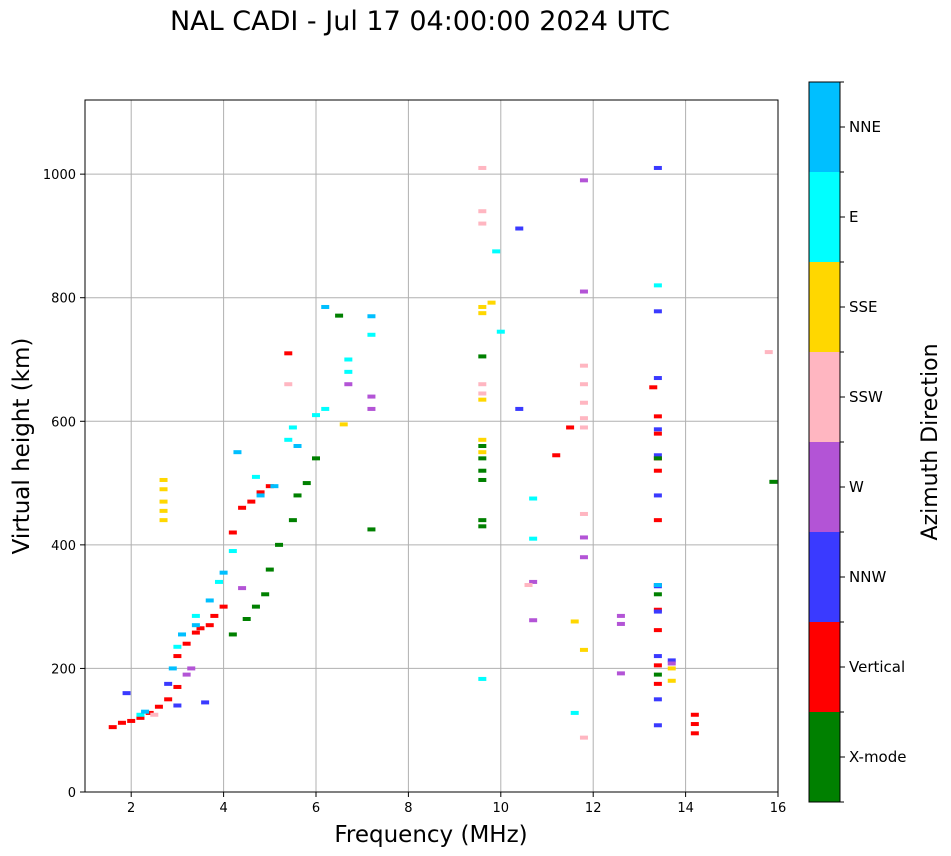 Image resolution: width=951 pixels, height=856 pixels. What do you see at coordinates (63, 546) in the screenshot?
I see `y-tick-label: 400` at bounding box center [63, 546].